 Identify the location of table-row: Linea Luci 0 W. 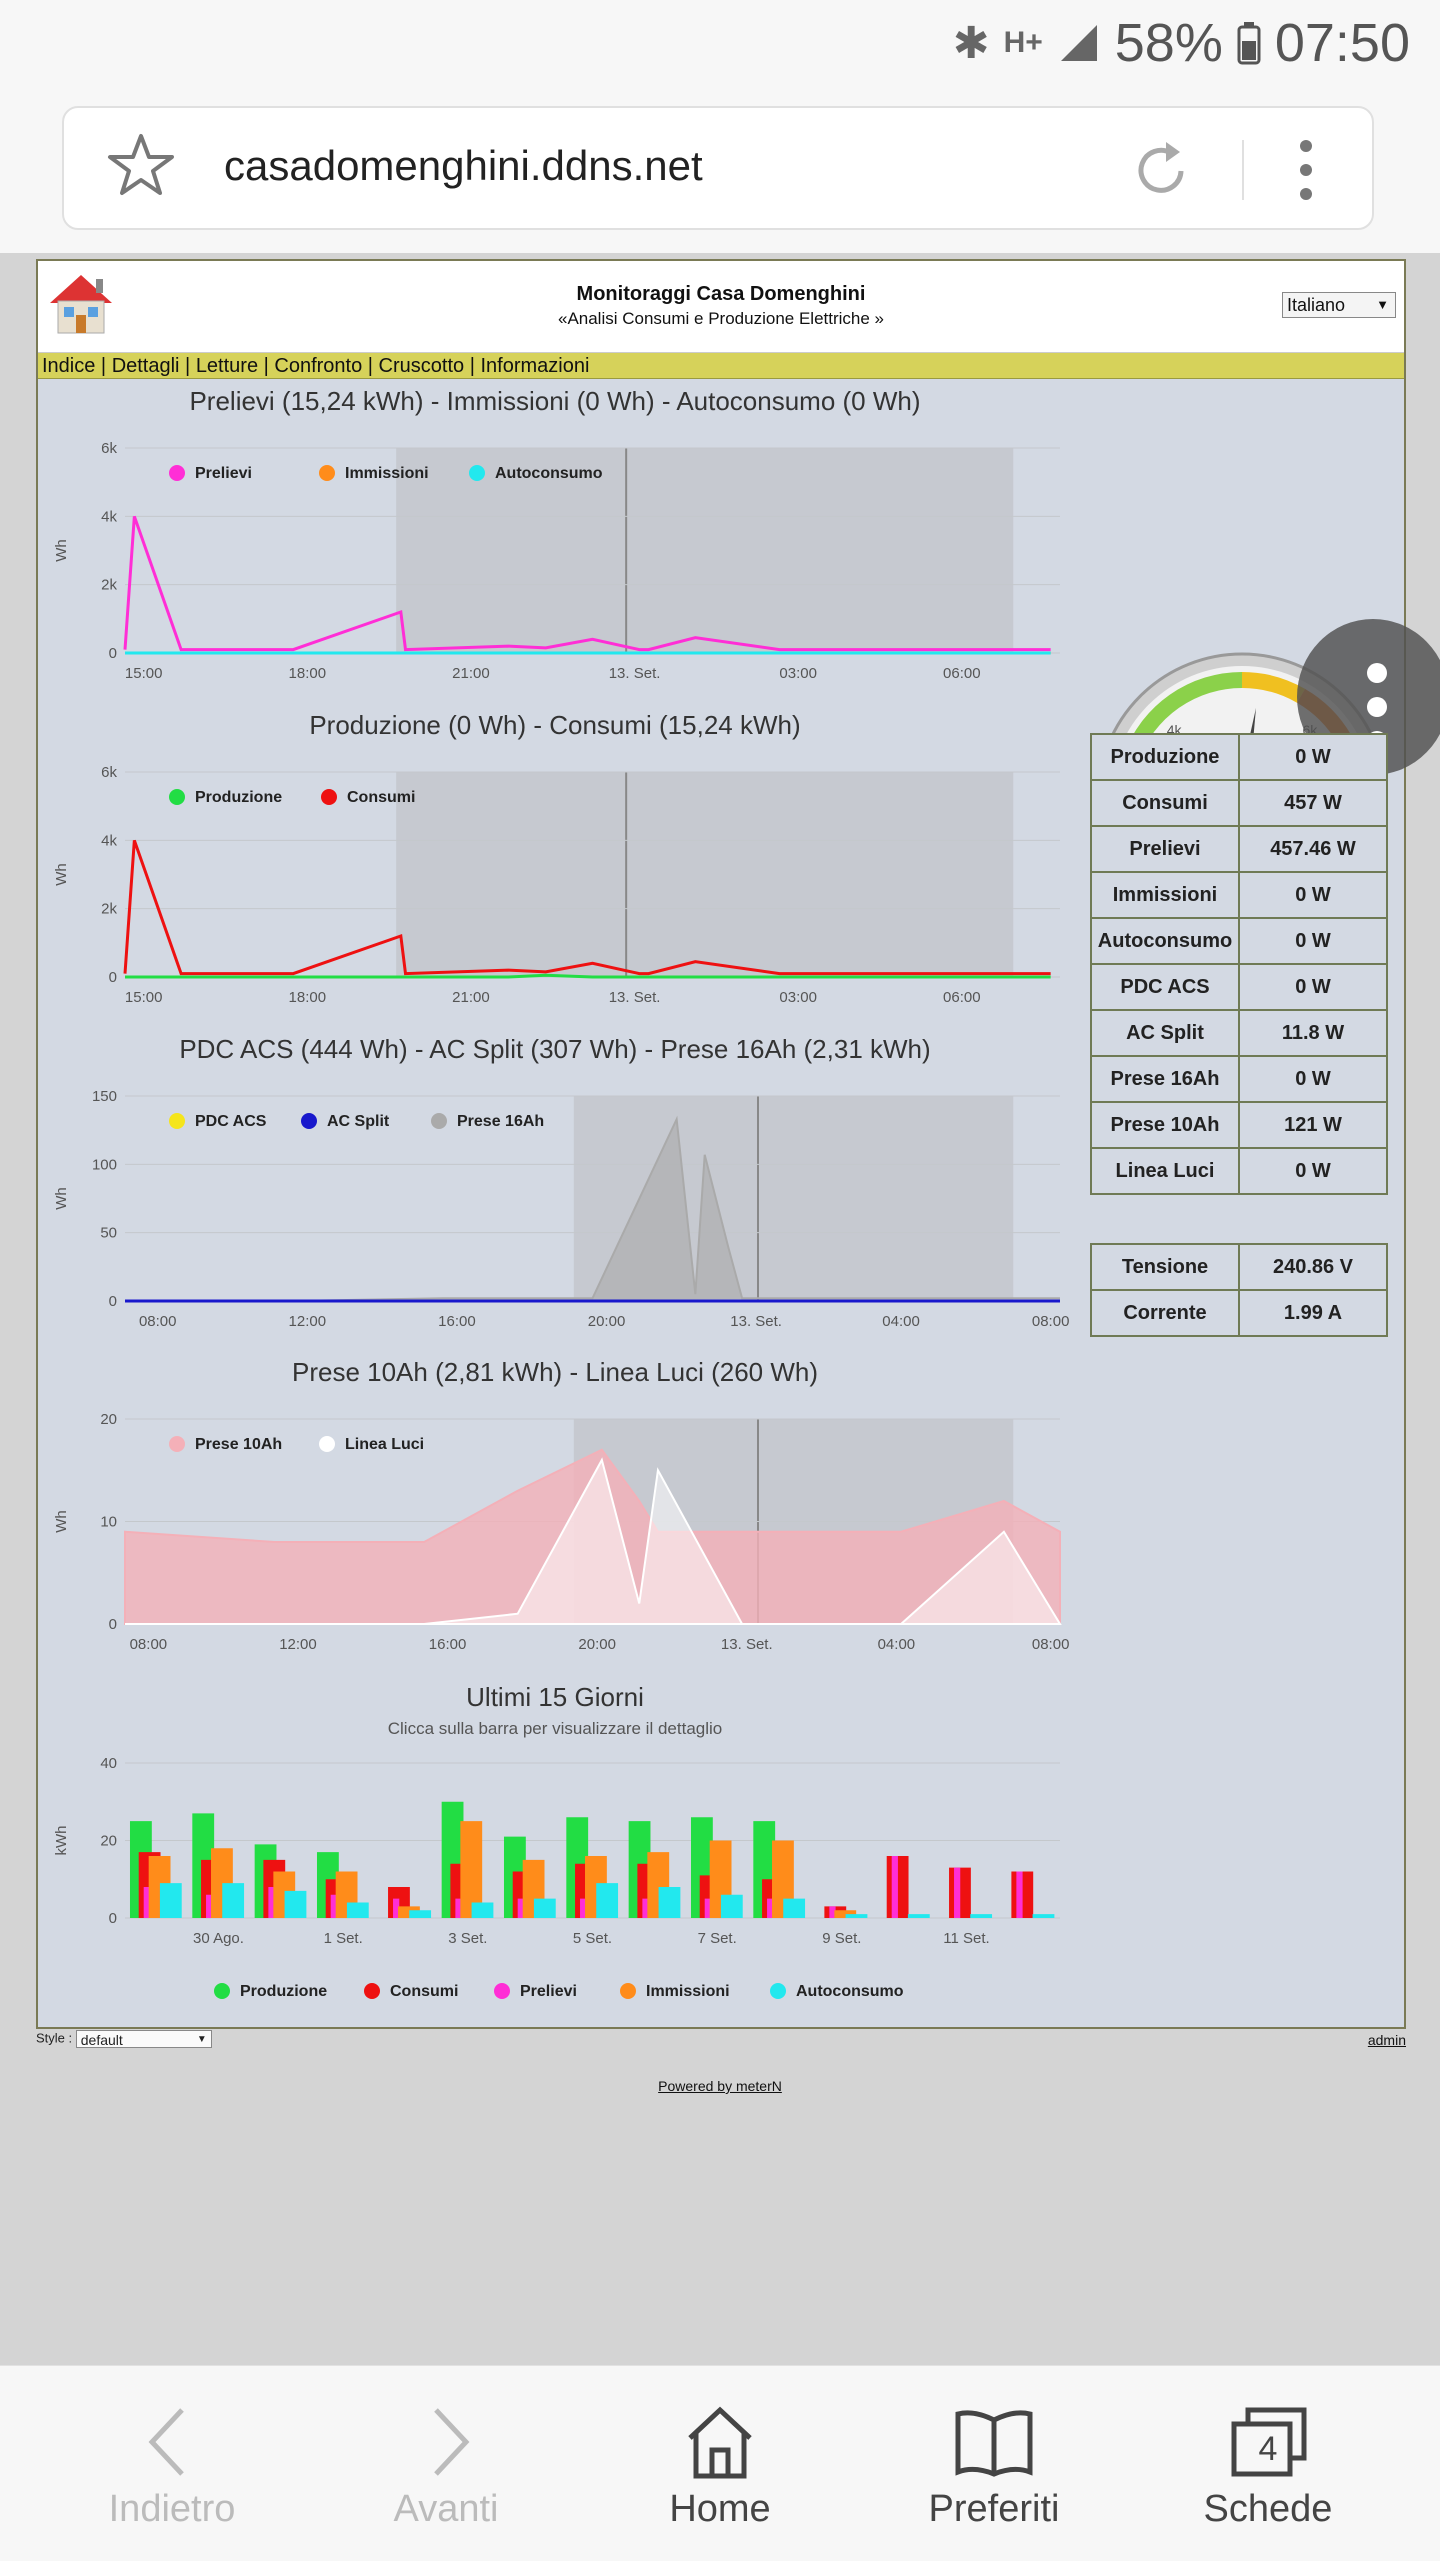
(1239, 1171).